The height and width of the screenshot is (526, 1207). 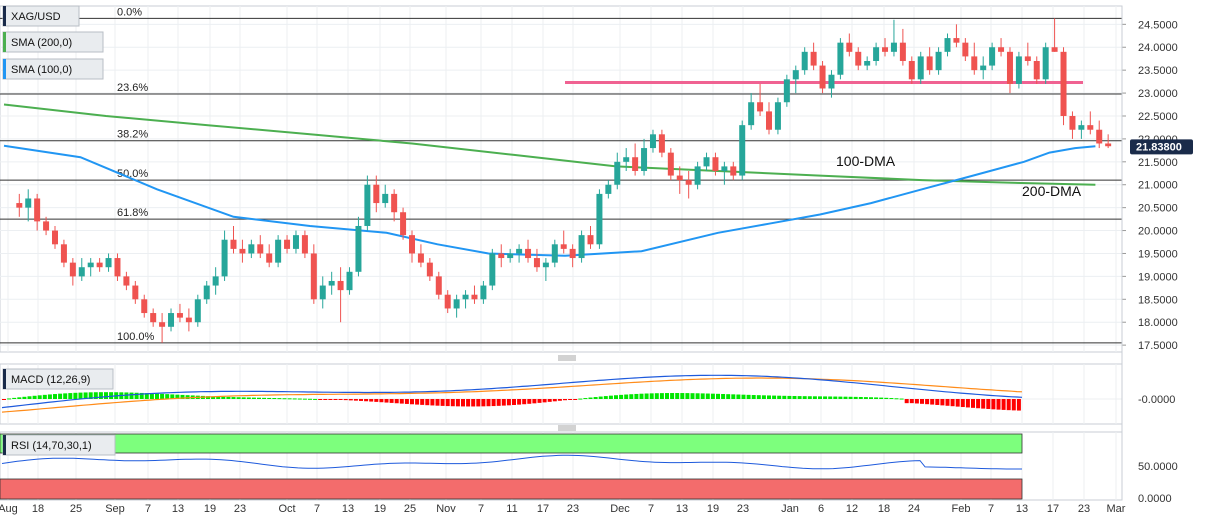 What do you see at coordinates (1158, 48) in the screenshot?
I see `y-tick-label: 24.0000` at bounding box center [1158, 48].